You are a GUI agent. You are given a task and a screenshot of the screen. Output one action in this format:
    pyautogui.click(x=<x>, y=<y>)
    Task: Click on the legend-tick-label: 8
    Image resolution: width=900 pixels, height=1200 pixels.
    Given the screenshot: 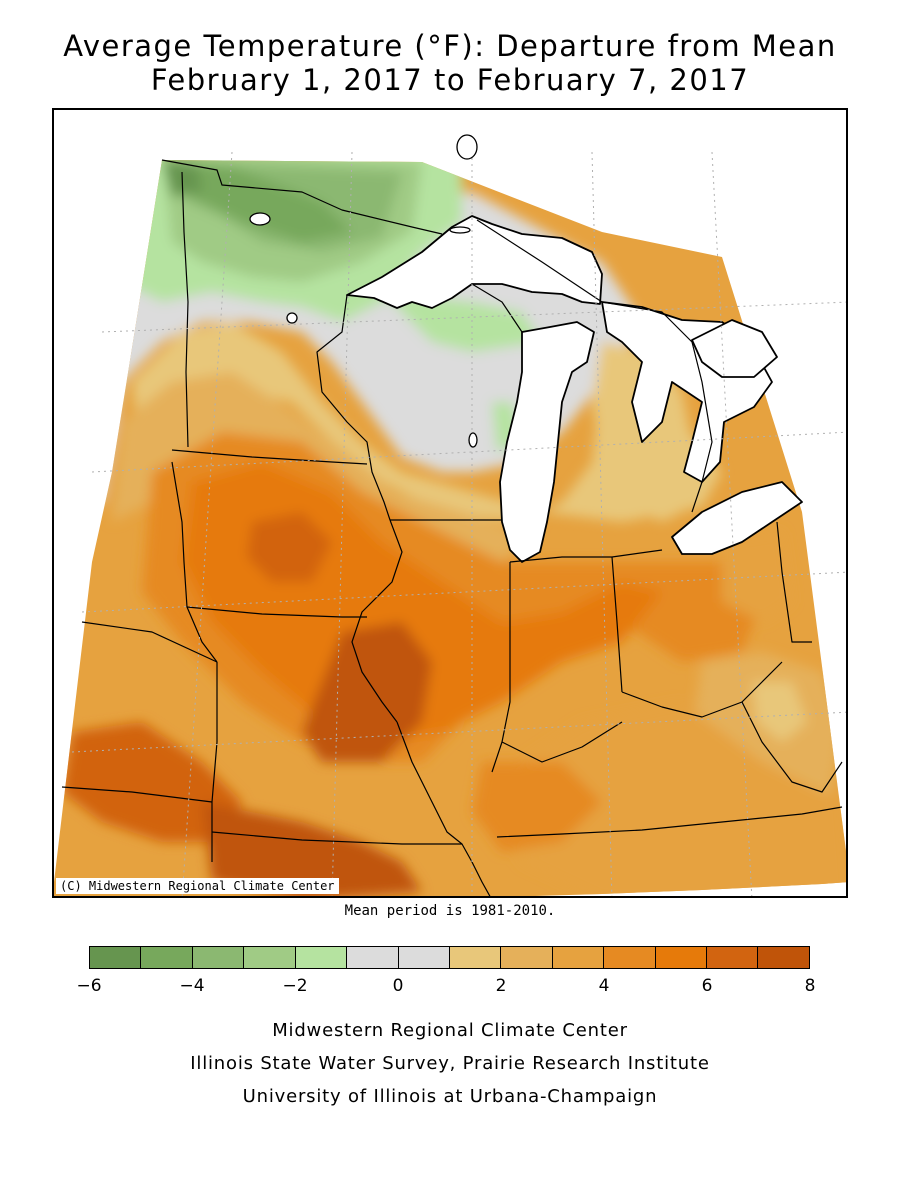 What is the action you would take?
    pyautogui.click(x=810, y=986)
    